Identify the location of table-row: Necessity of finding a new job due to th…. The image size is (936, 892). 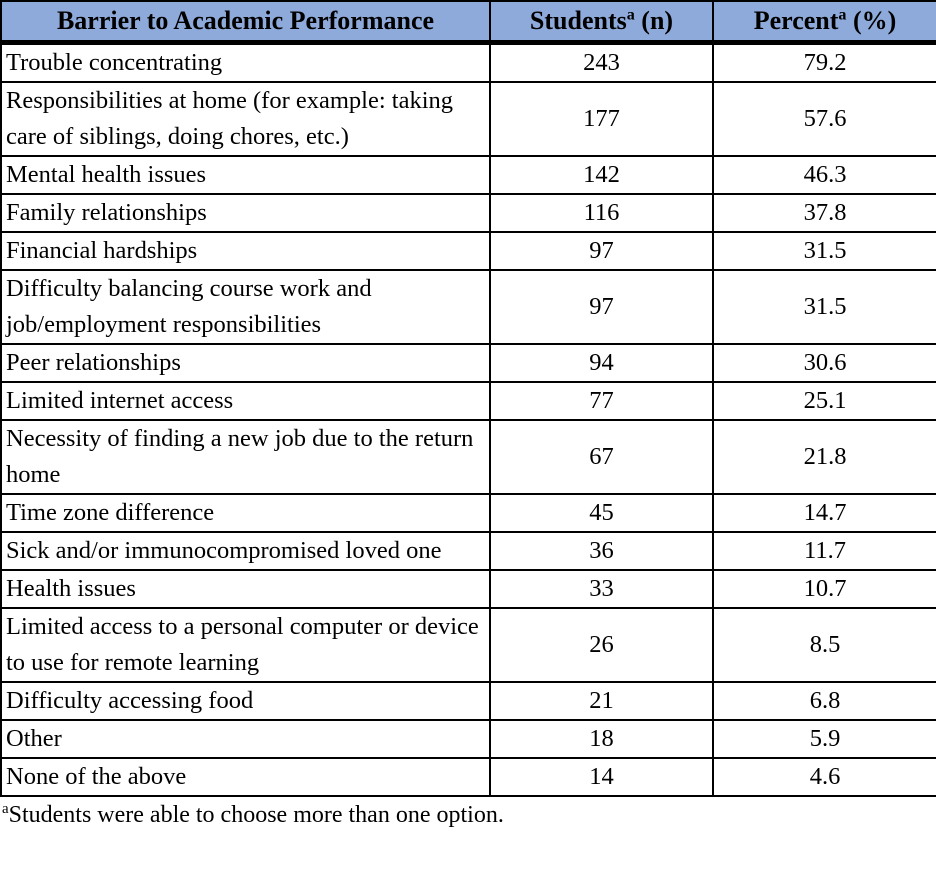
(468, 456).